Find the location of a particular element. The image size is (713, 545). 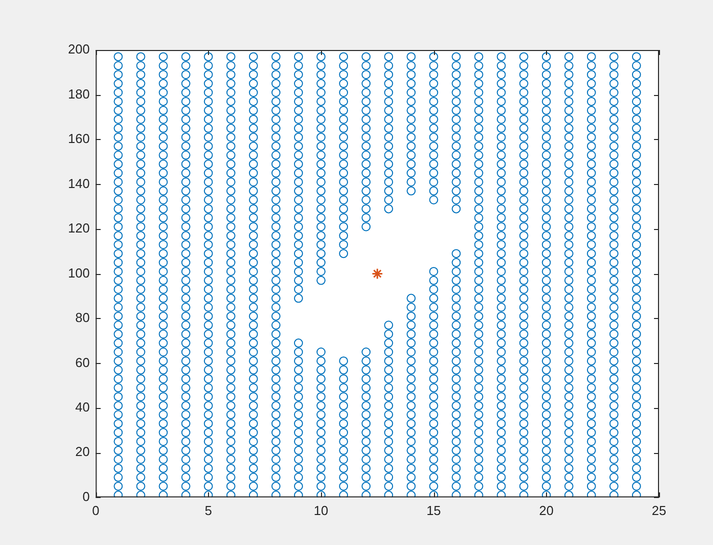

x-tick-label: 5 is located at coordinates (208, 510).